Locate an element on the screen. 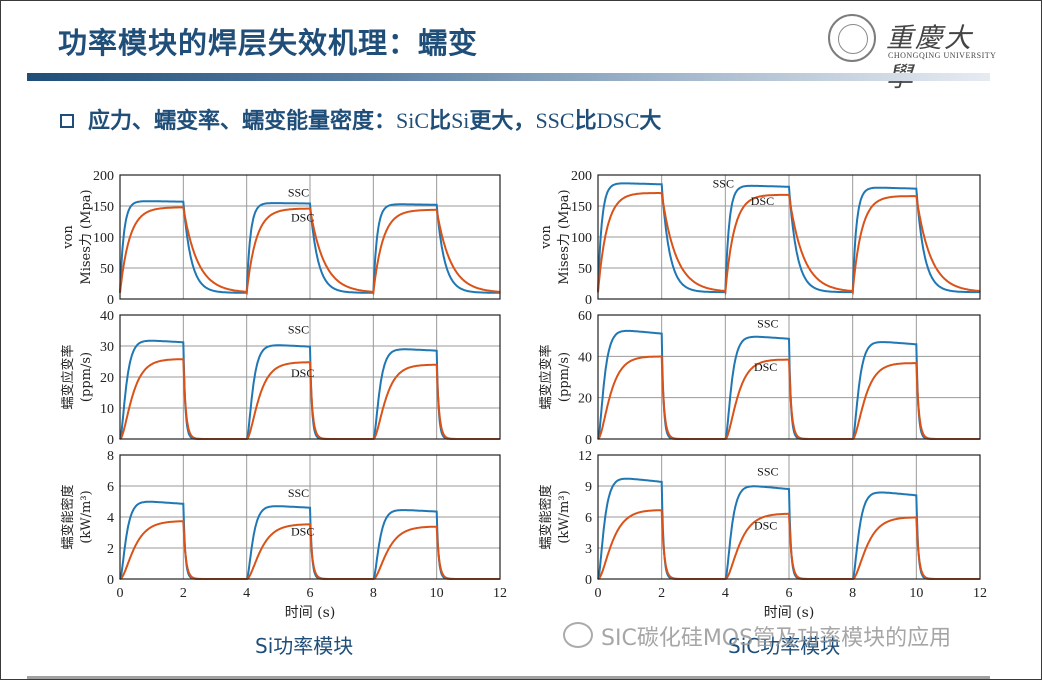 The image size is (1042, 680). chart-Si-creep-rate: 0 10 20 30 40 蠕变应变率 (ppm/s) SSC DSC is located at coordinates (280, 378).